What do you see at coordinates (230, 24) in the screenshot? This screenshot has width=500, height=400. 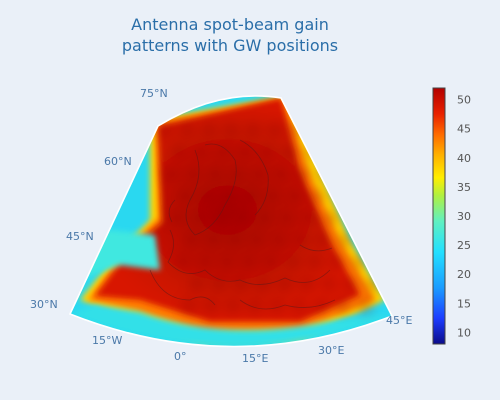 I see `chart-title-line-1: Antenna spot-beam gain` at bounding box center [230, 24].